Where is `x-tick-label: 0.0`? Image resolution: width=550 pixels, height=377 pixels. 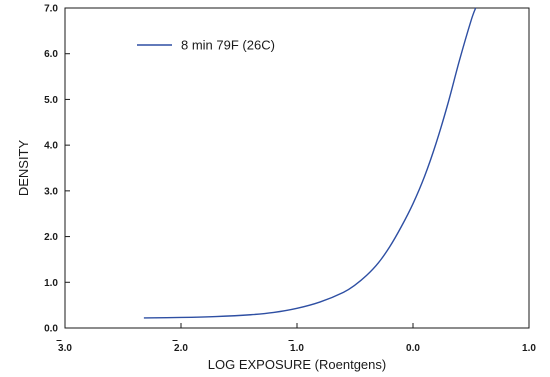
x-tick-label: 0.0 is located at coordinates (413, 348).